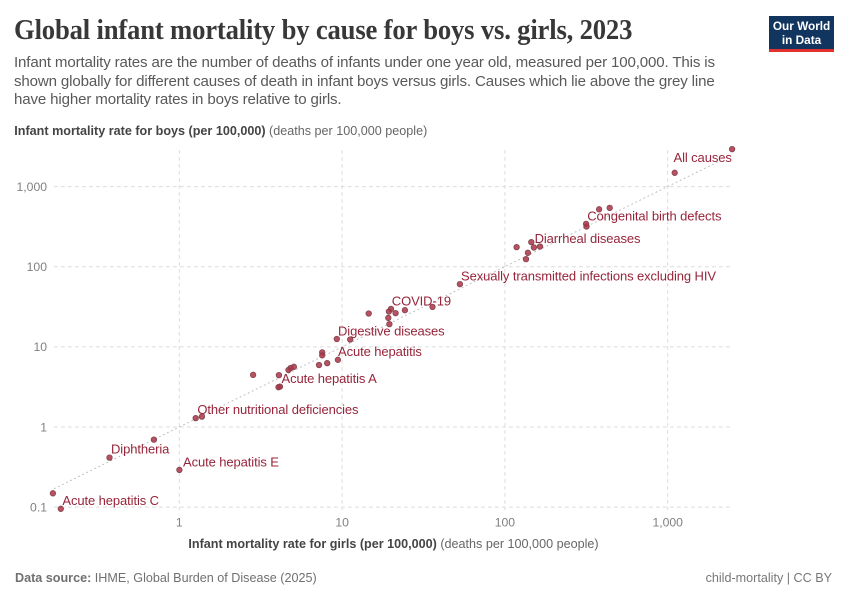 The width and height of the screenshot is (850, 600). I want to click on svg-text: Diphtheria, so click(140, 449).